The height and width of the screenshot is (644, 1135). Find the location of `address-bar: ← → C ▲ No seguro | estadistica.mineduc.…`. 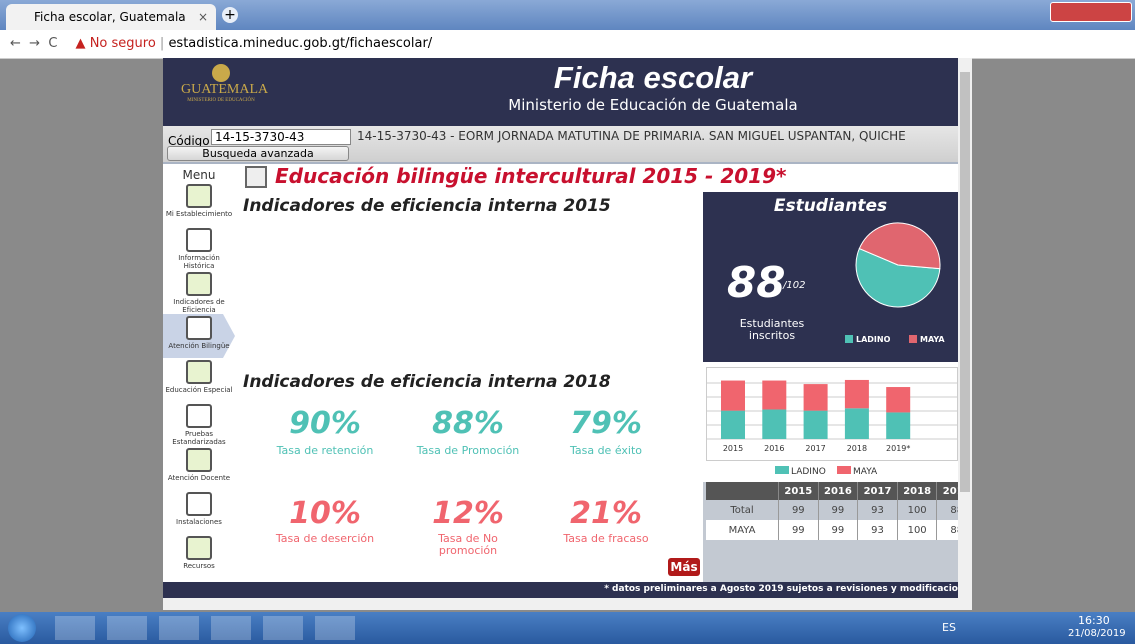

address-bar: ← → C ▲ No seguro | estadistica.mineduc.… is located at coordinates (567, 44).